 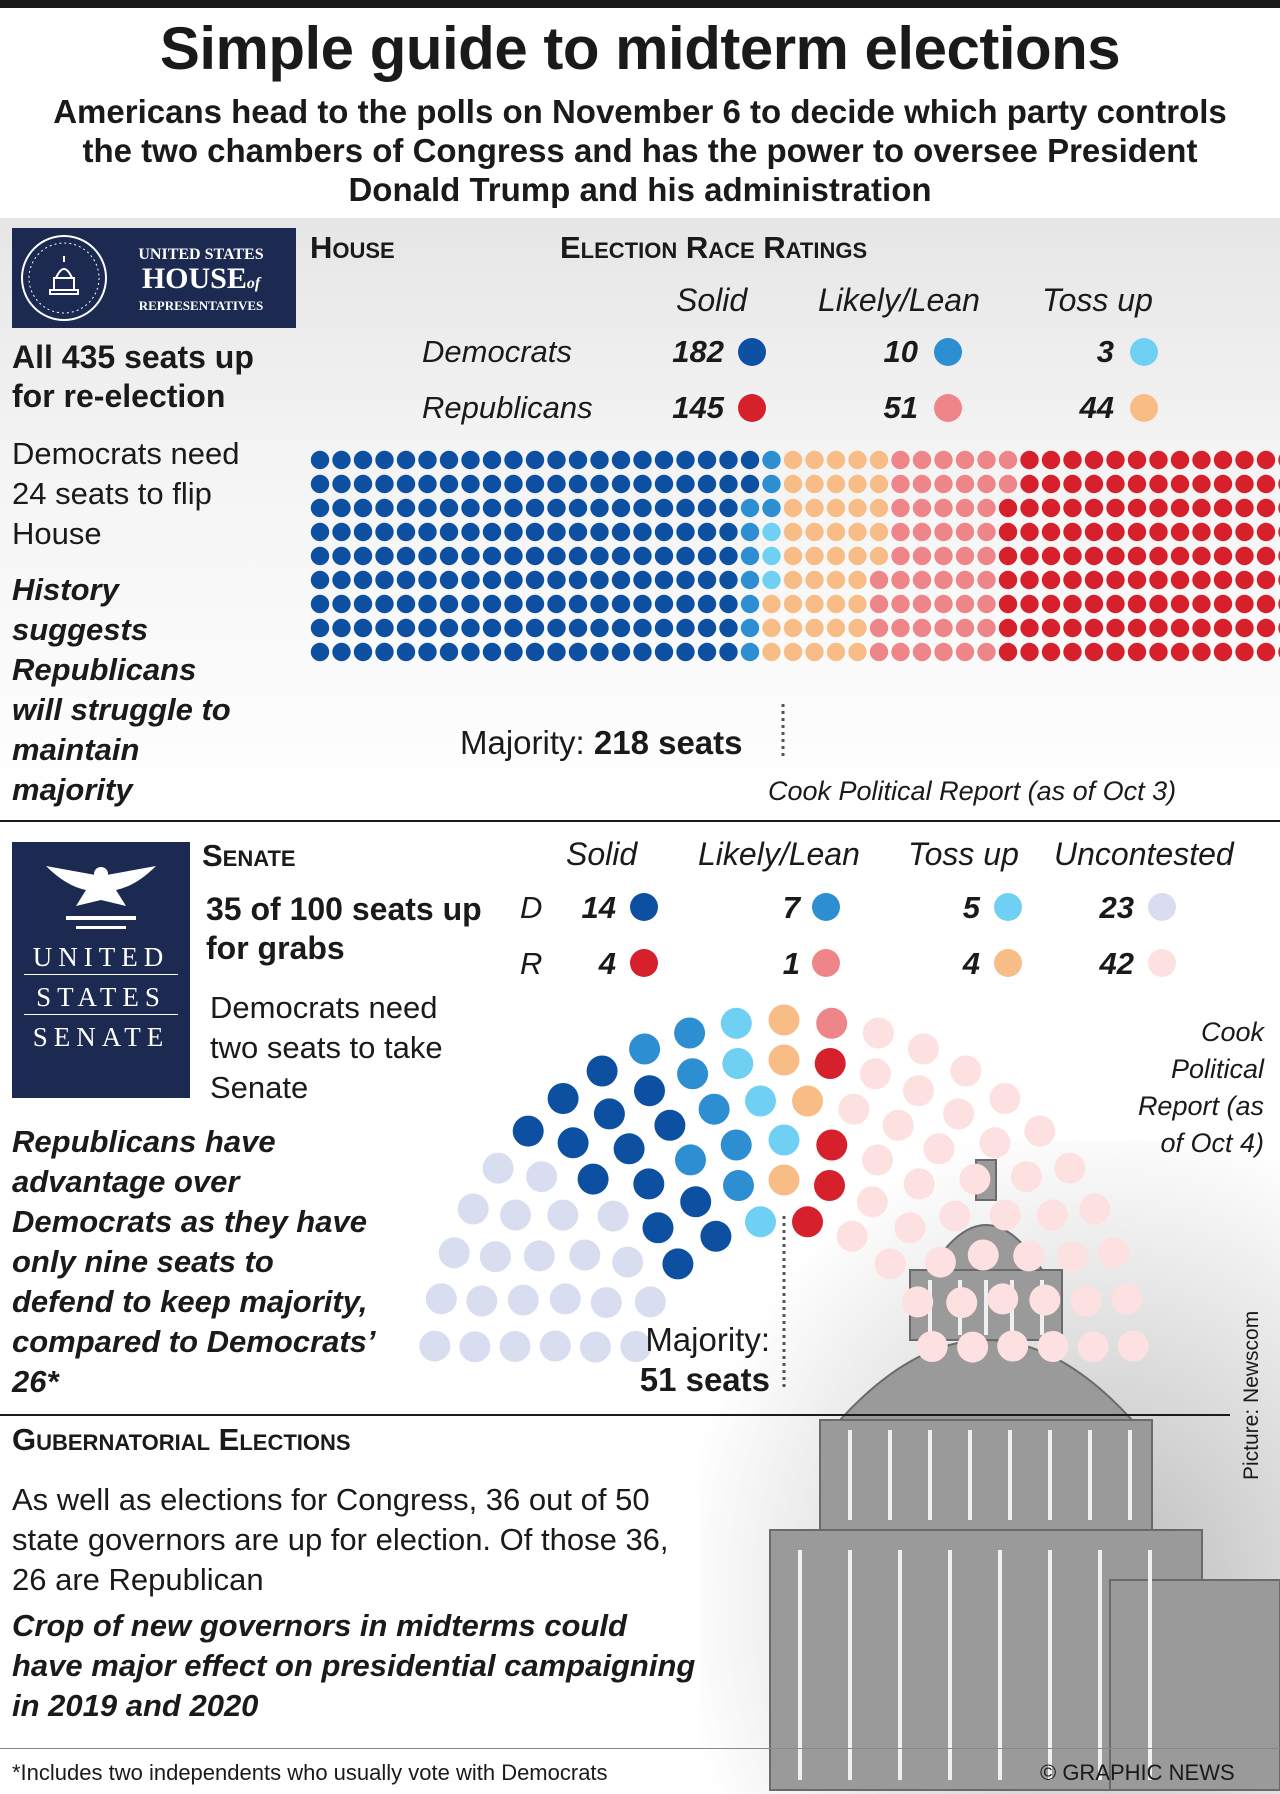 I want to click on senate-d-solid-swatch, so click(x=644, y=907).